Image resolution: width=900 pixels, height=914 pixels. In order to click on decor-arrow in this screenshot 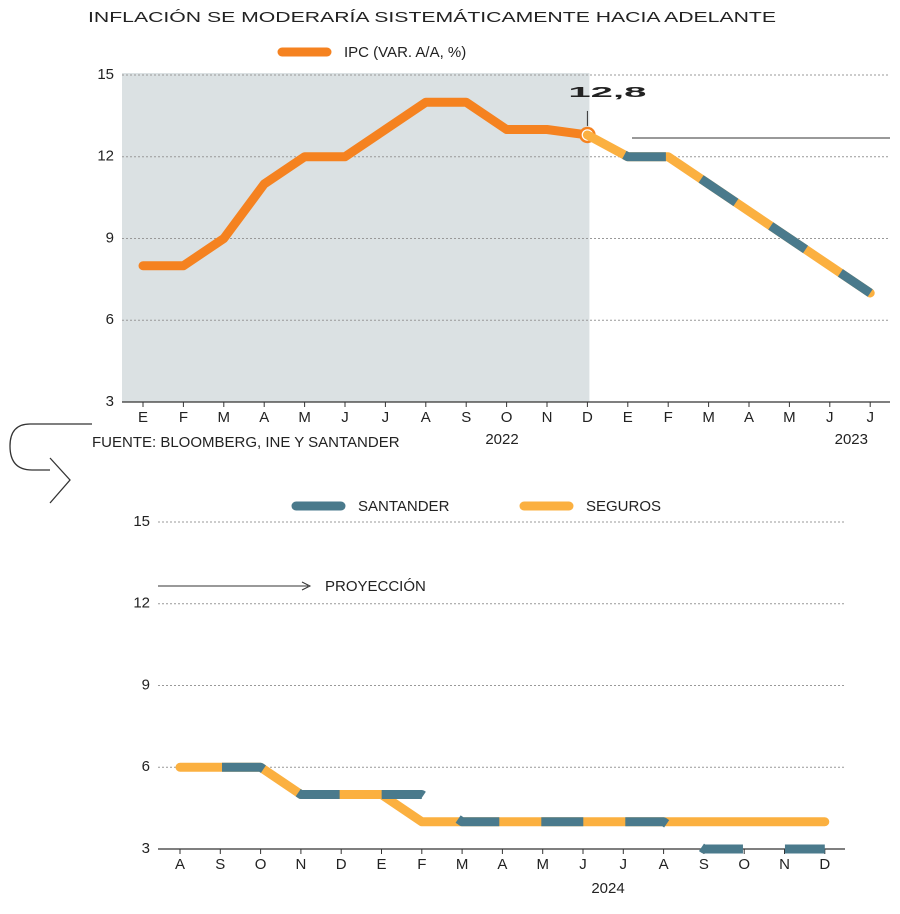, I will do `click(50, 463)`.